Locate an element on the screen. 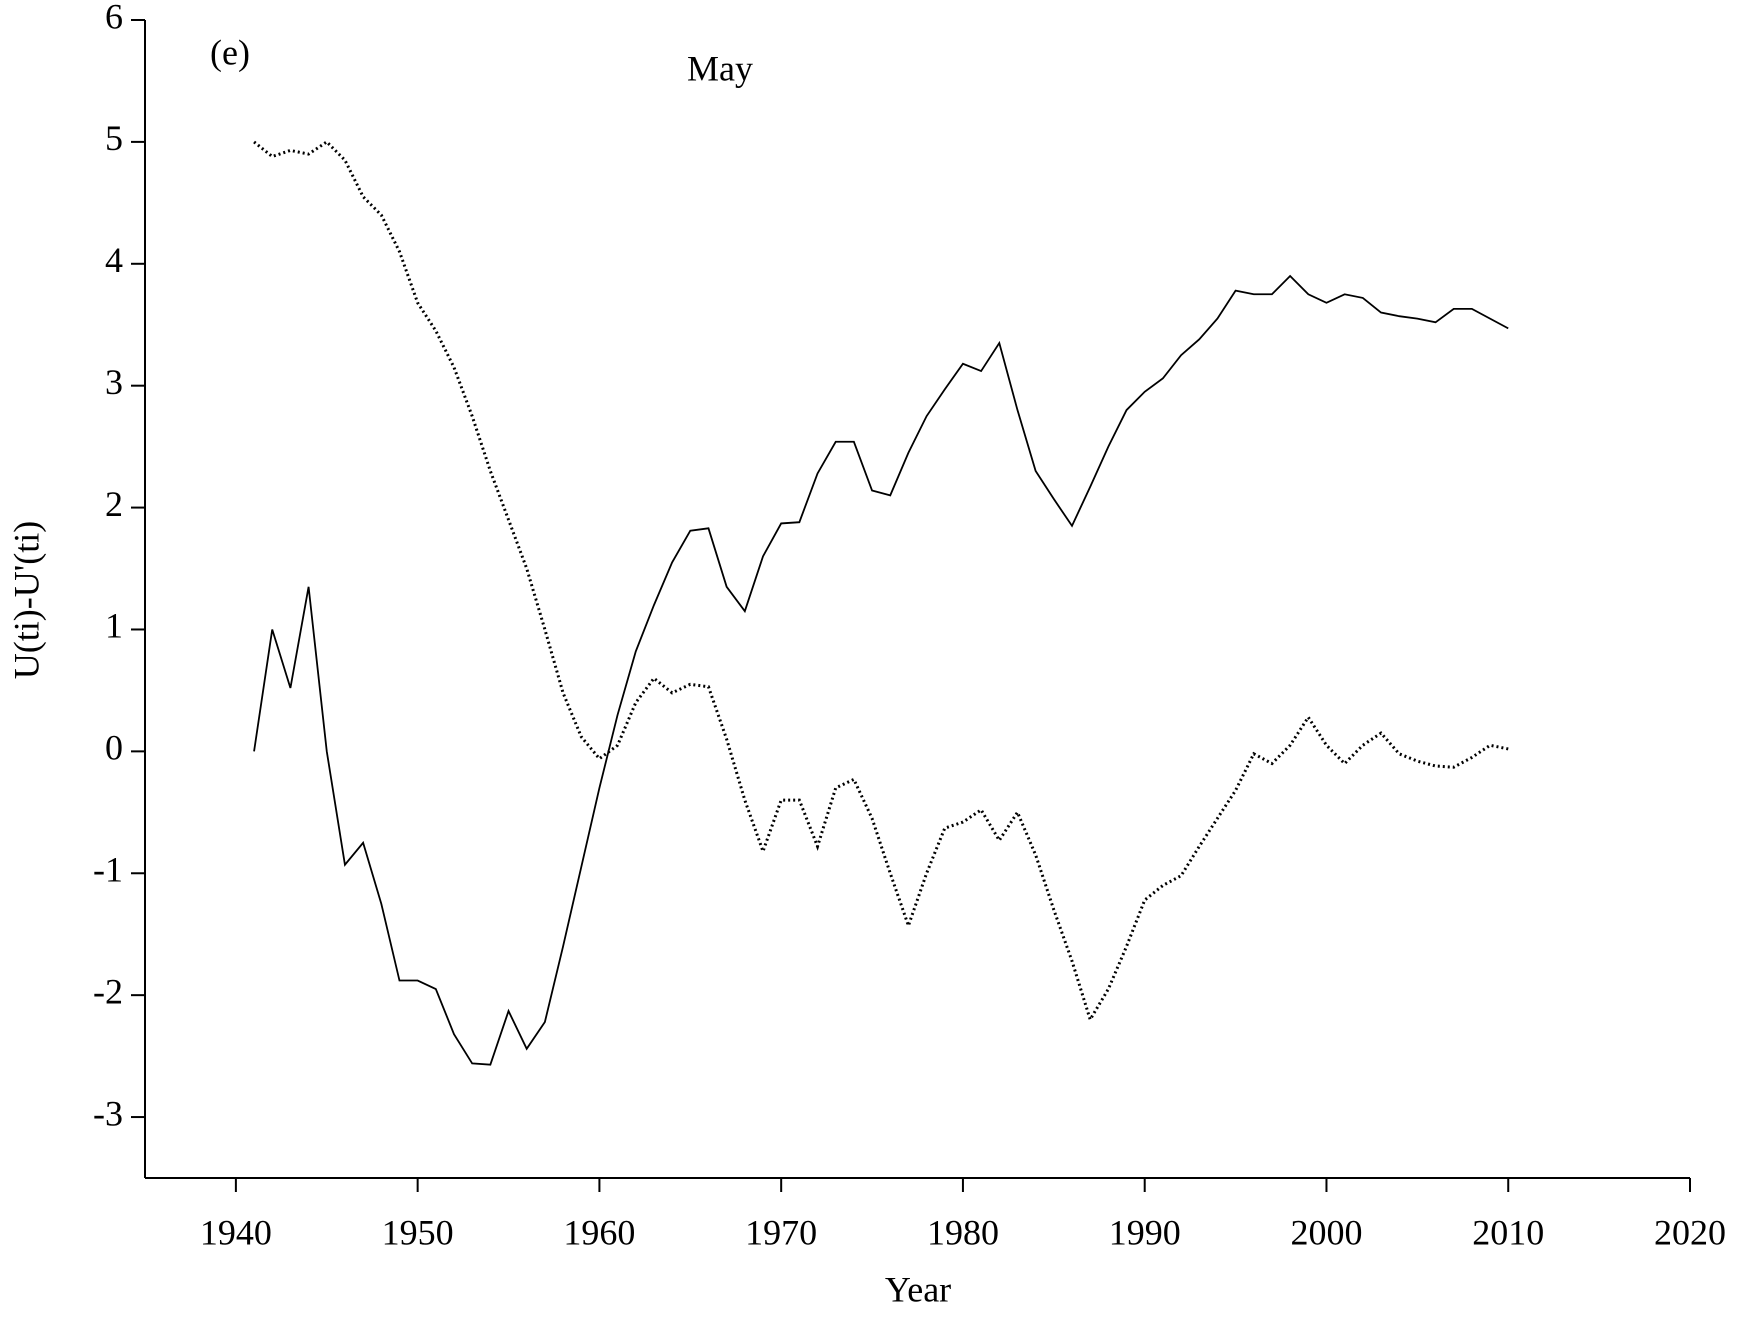  x-tick-label: 1990 is located at coordinates (1145, 1232).